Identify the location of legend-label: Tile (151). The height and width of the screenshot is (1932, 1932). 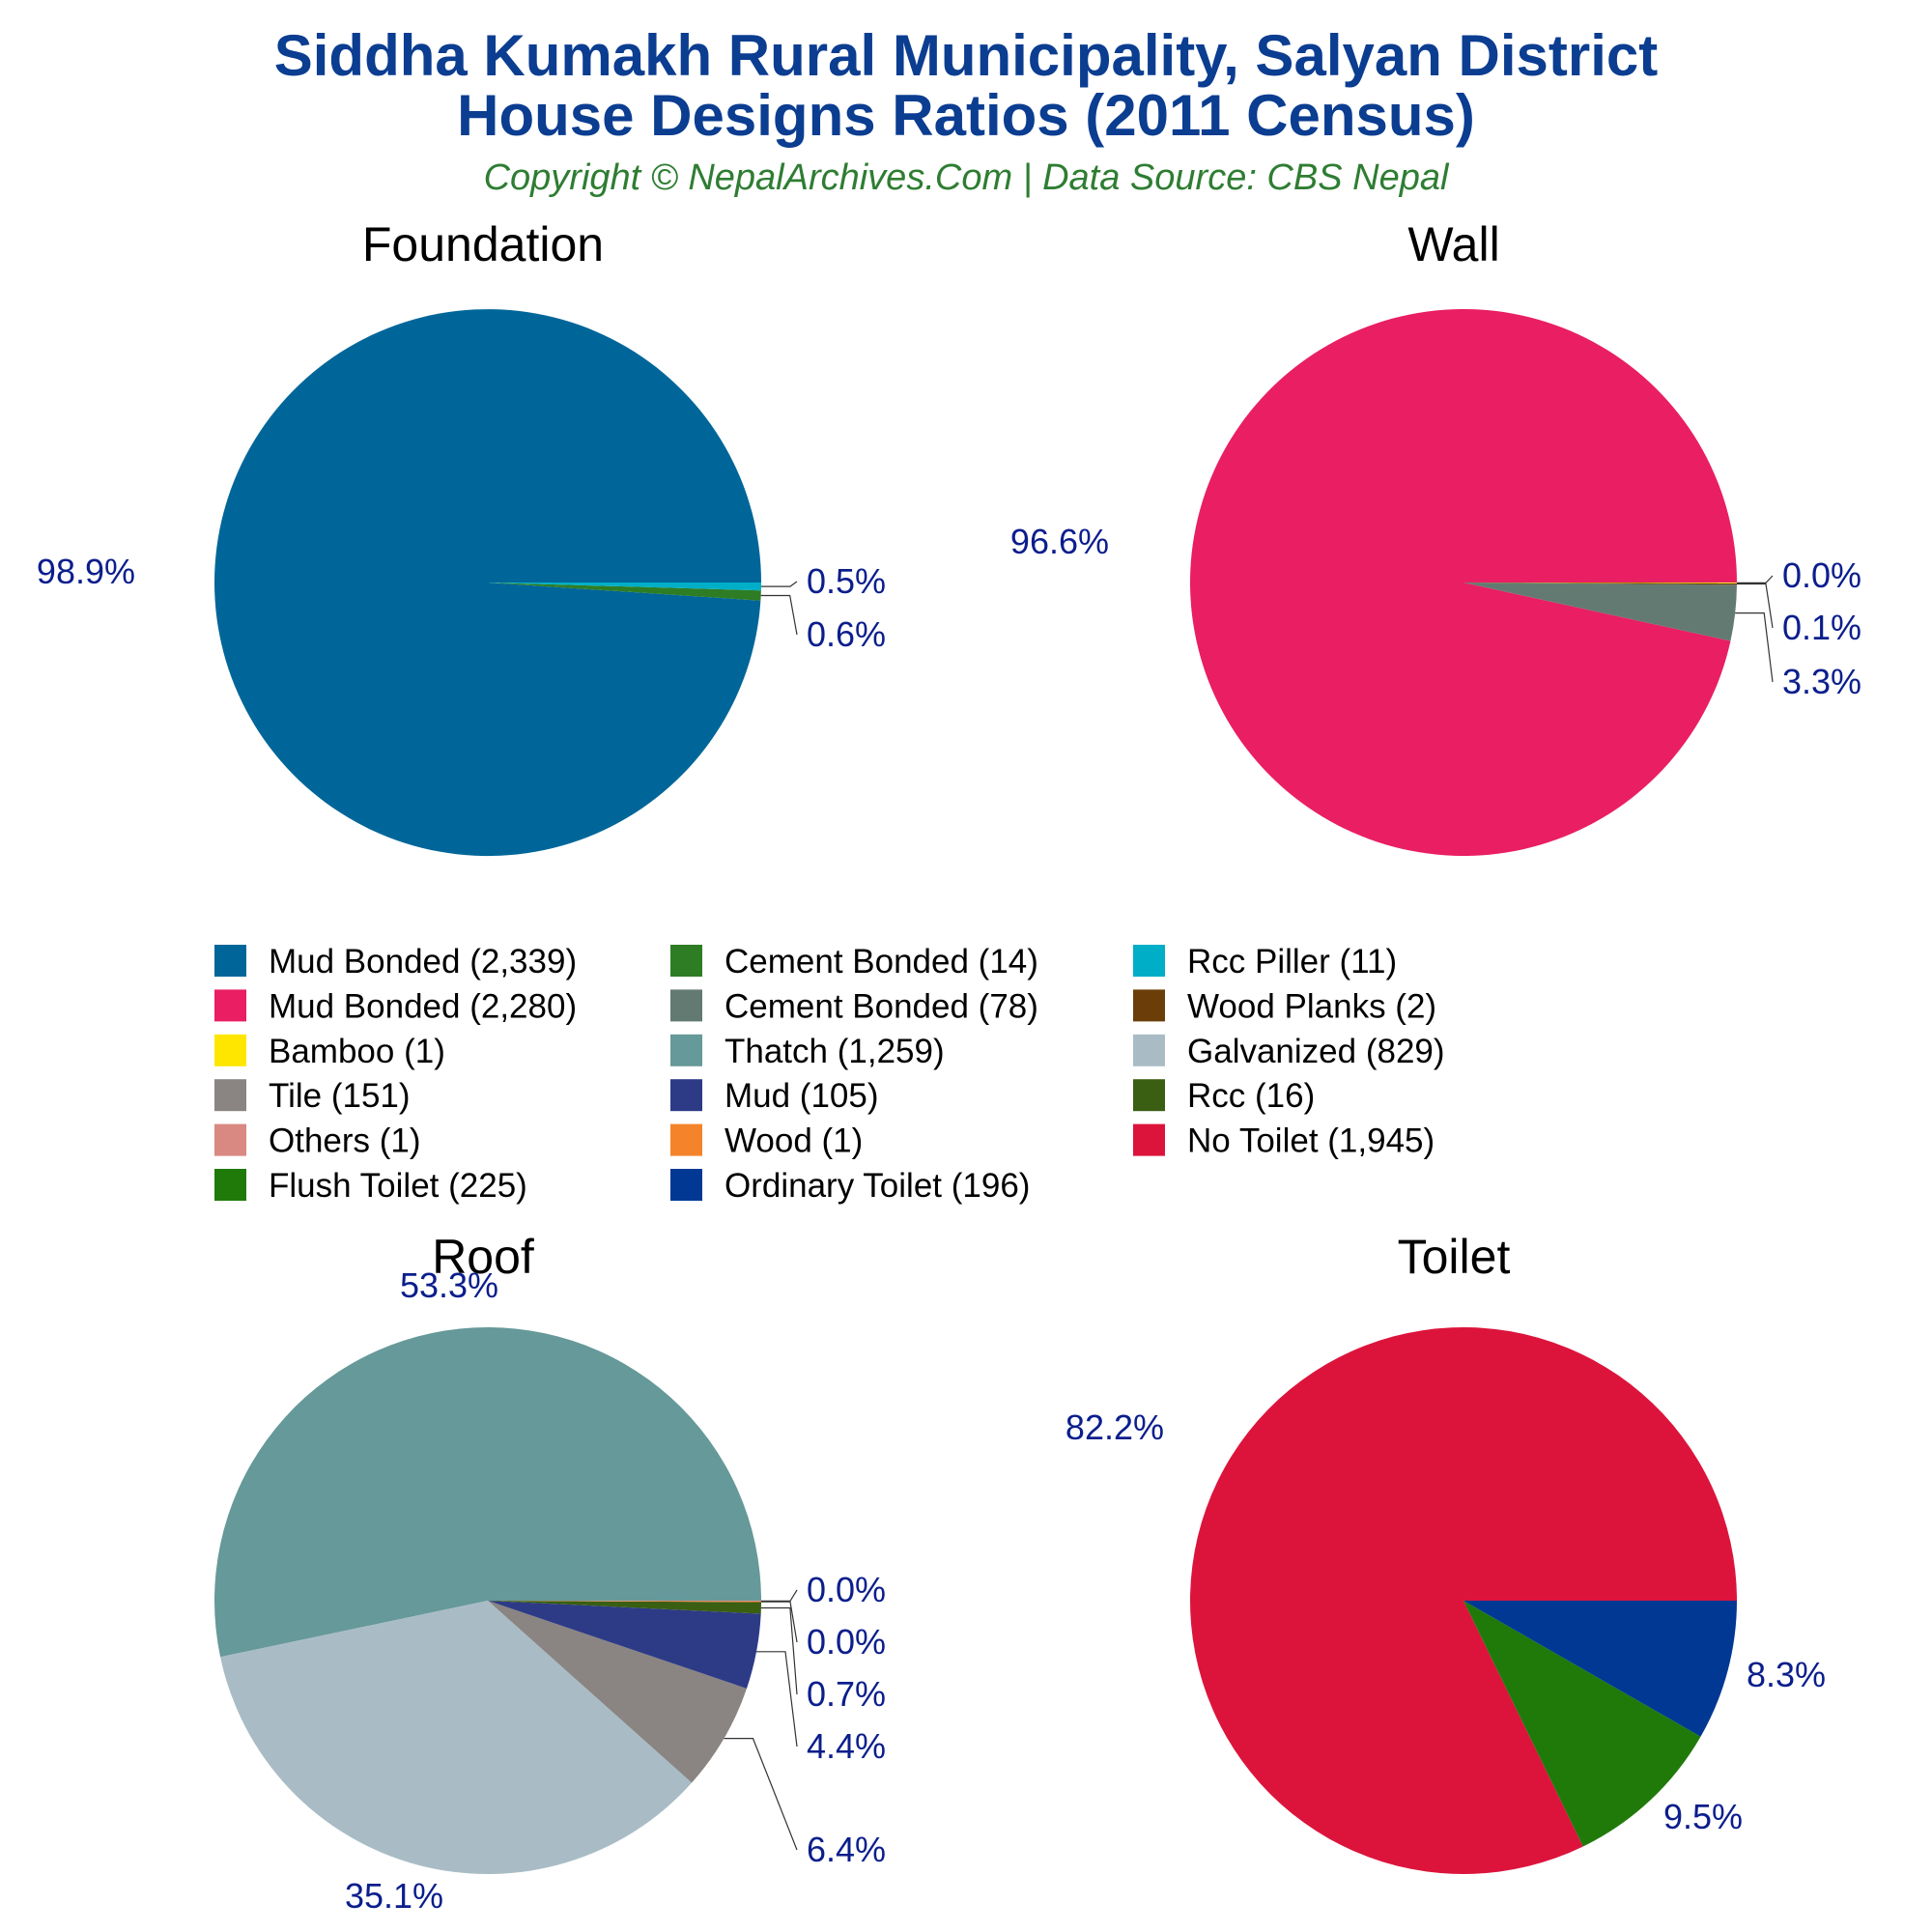
(340, 1096).